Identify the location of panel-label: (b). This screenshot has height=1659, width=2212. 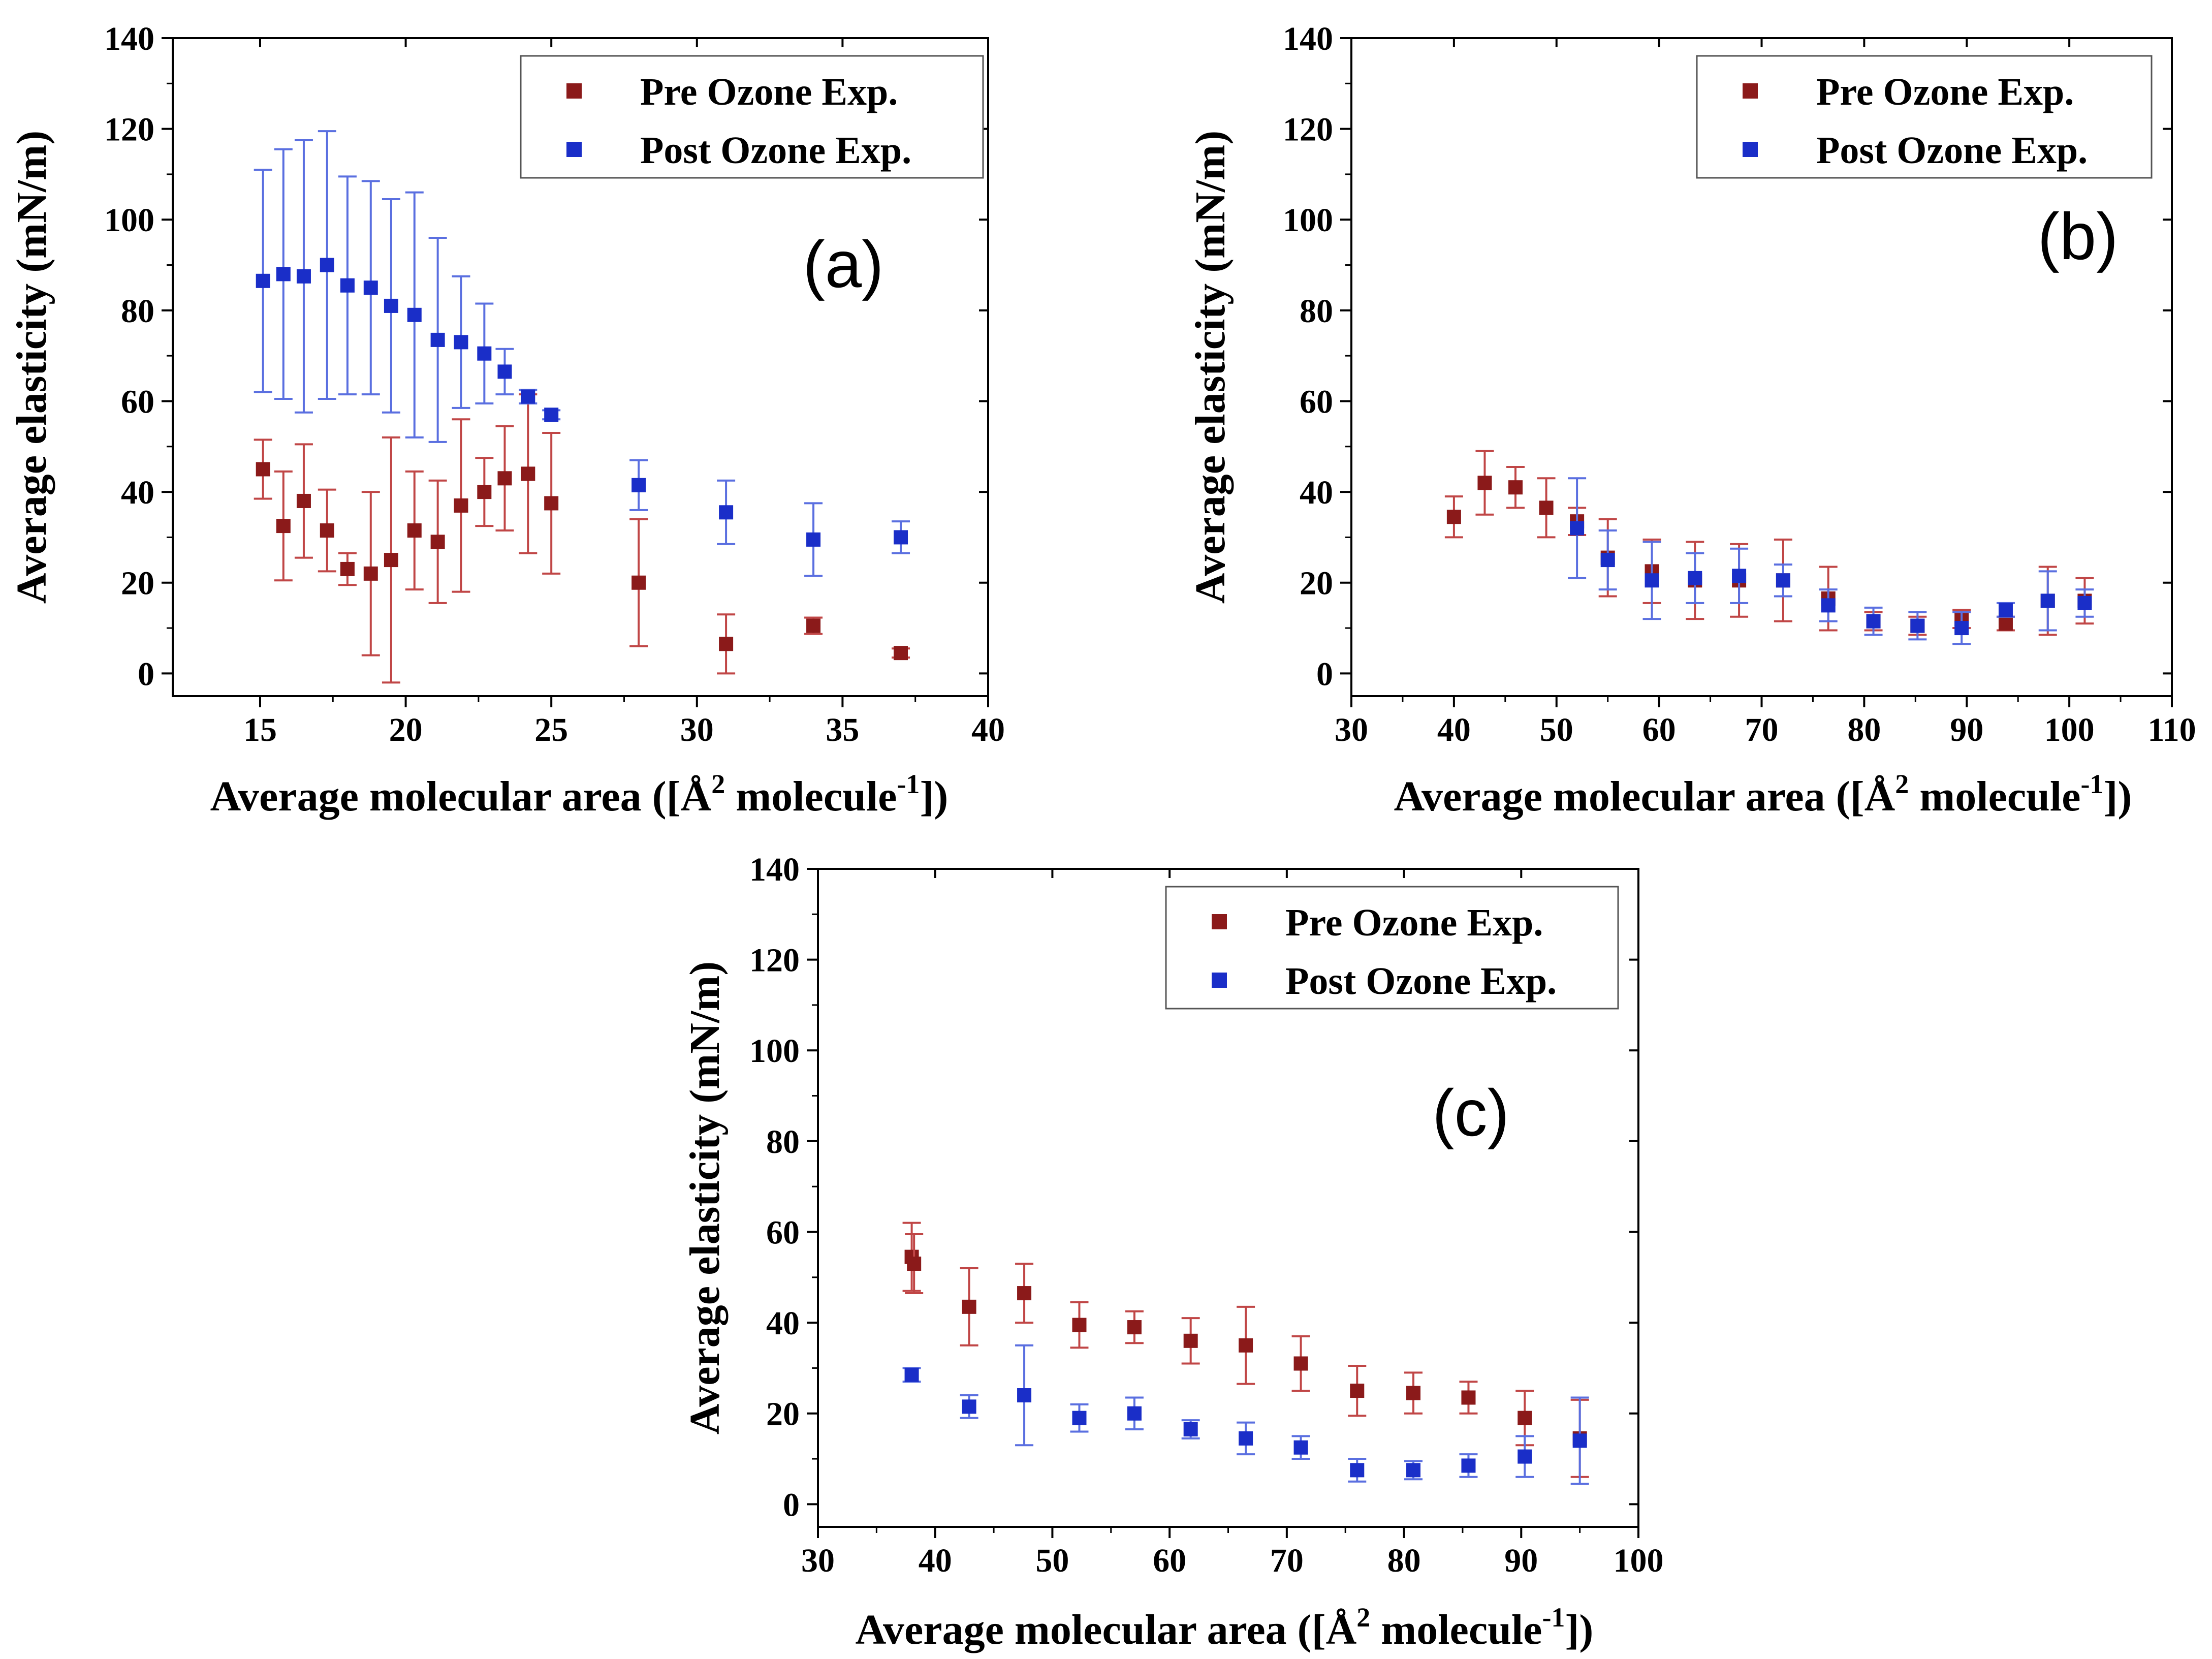
(2078, 236).